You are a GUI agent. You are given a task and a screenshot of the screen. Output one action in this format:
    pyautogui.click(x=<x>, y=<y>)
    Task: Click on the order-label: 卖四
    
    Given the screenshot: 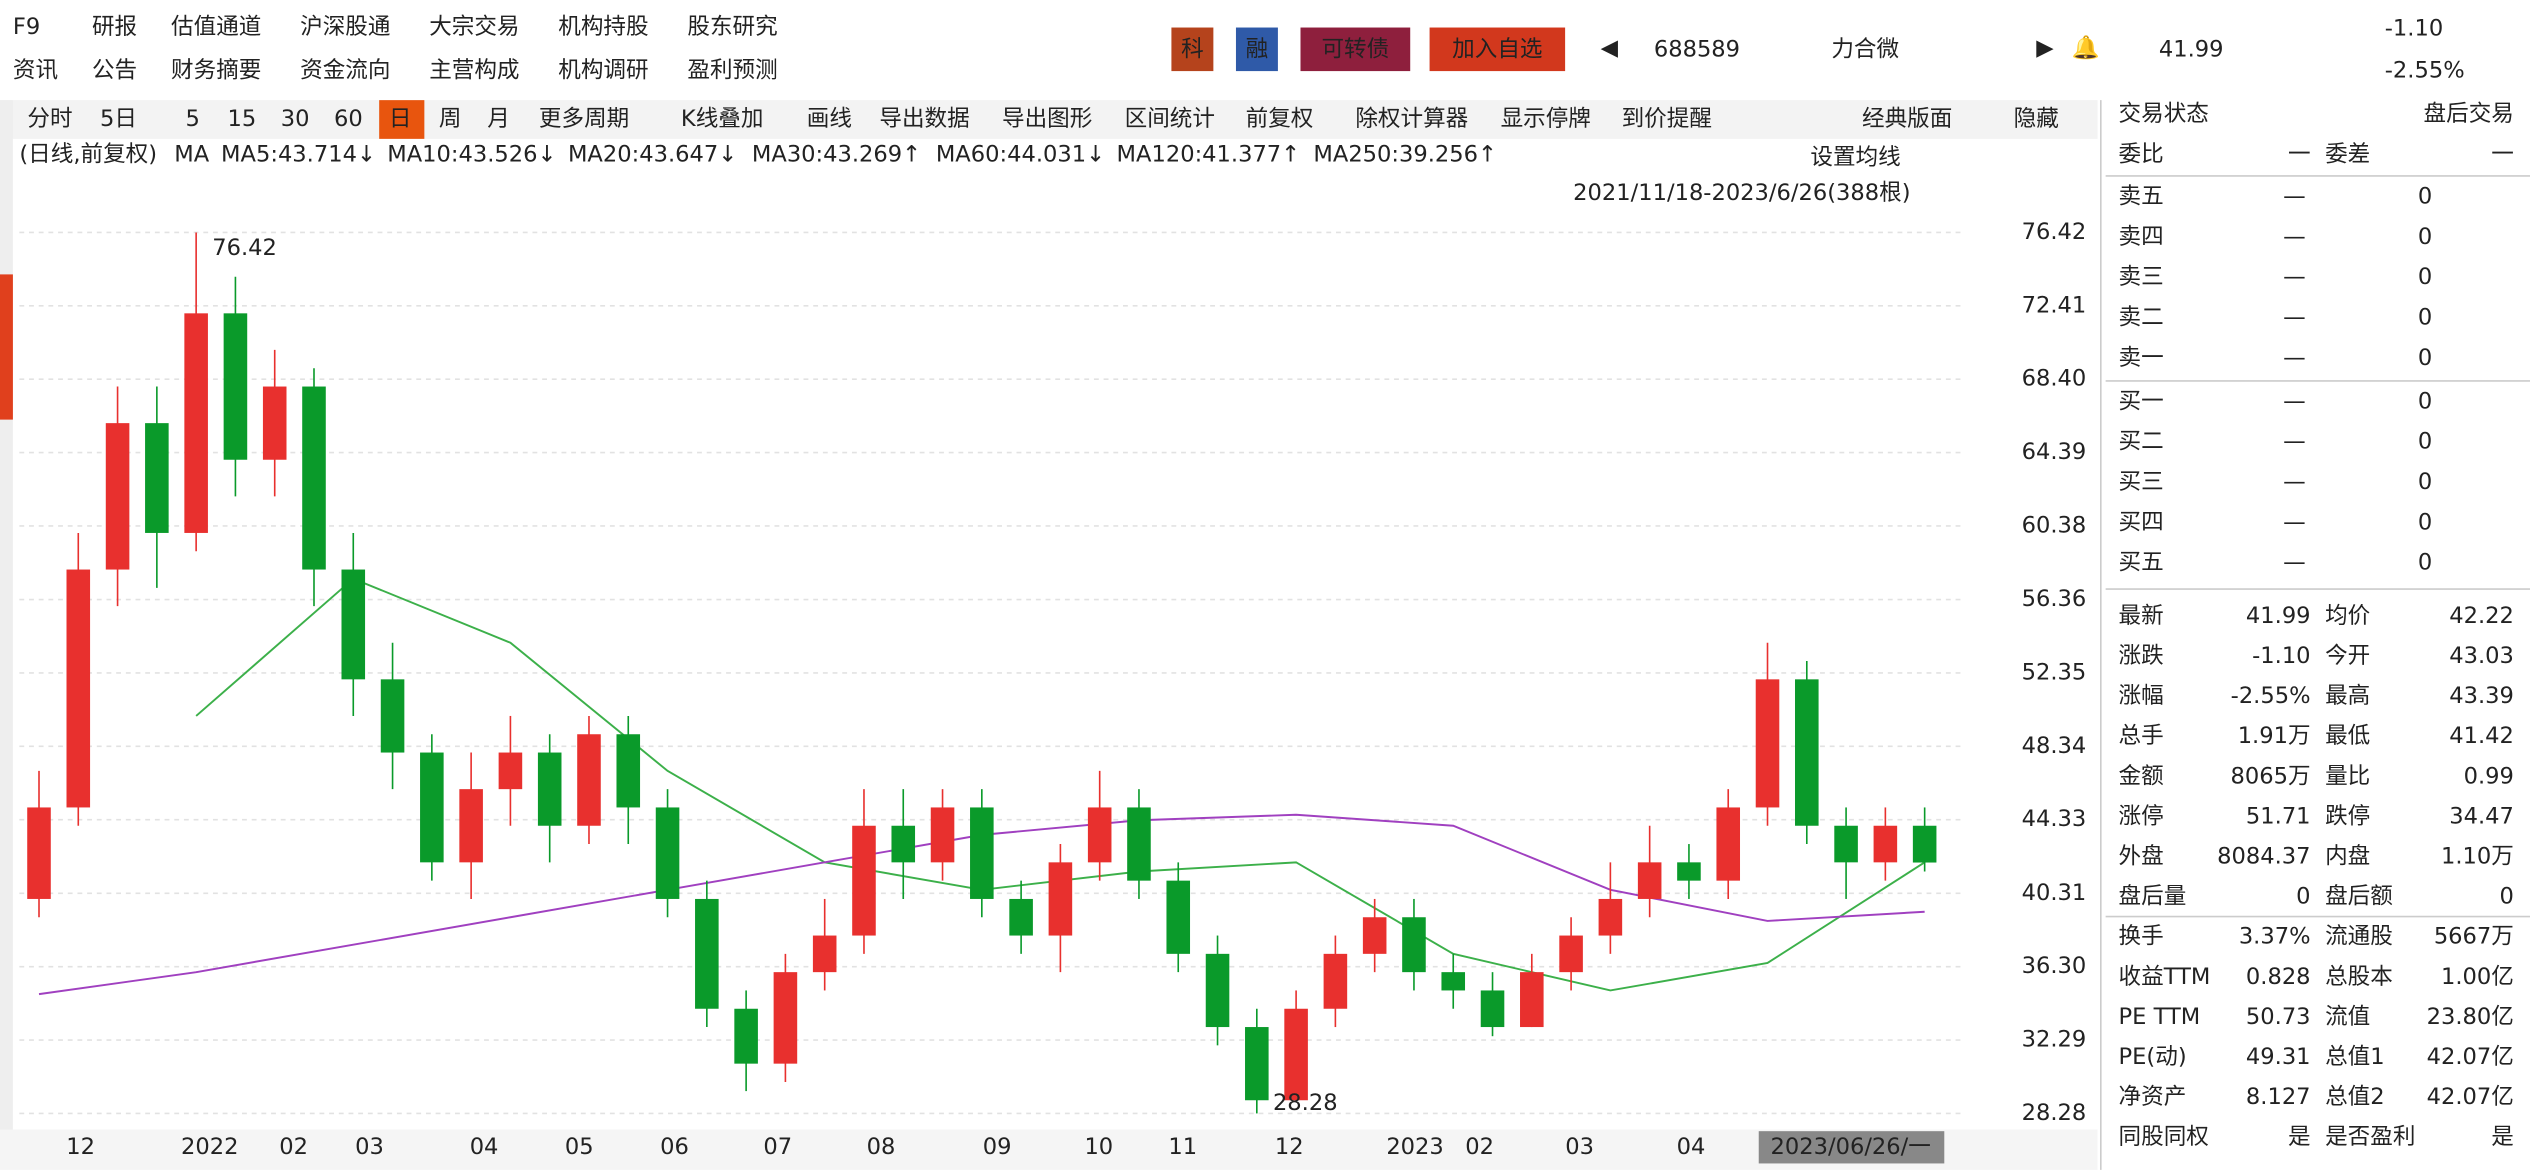 What is the action you would take?
    pyautogui.click(x=2141, y=237)
    